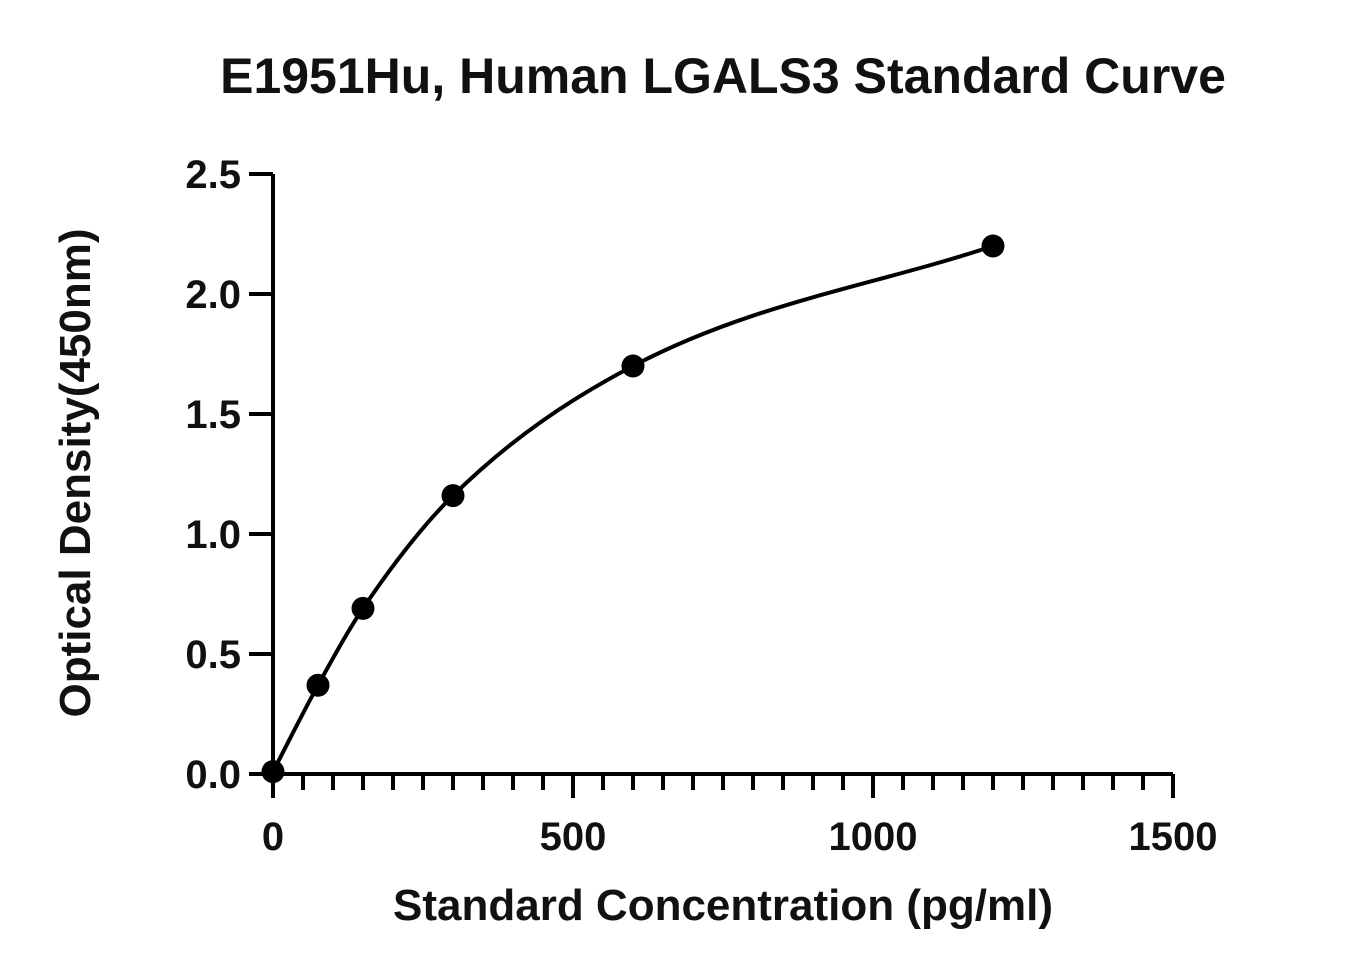 This screenshot has height=975, width=1350. I want to click on y-tick-label: 0.0, so click(213, 775).